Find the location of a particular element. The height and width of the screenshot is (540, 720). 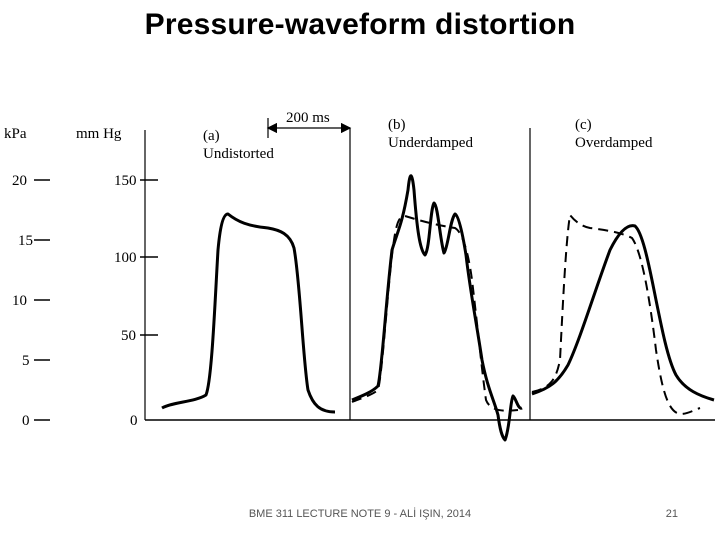

kpa-tick-label: 20 is located at coordinates (19, 181).